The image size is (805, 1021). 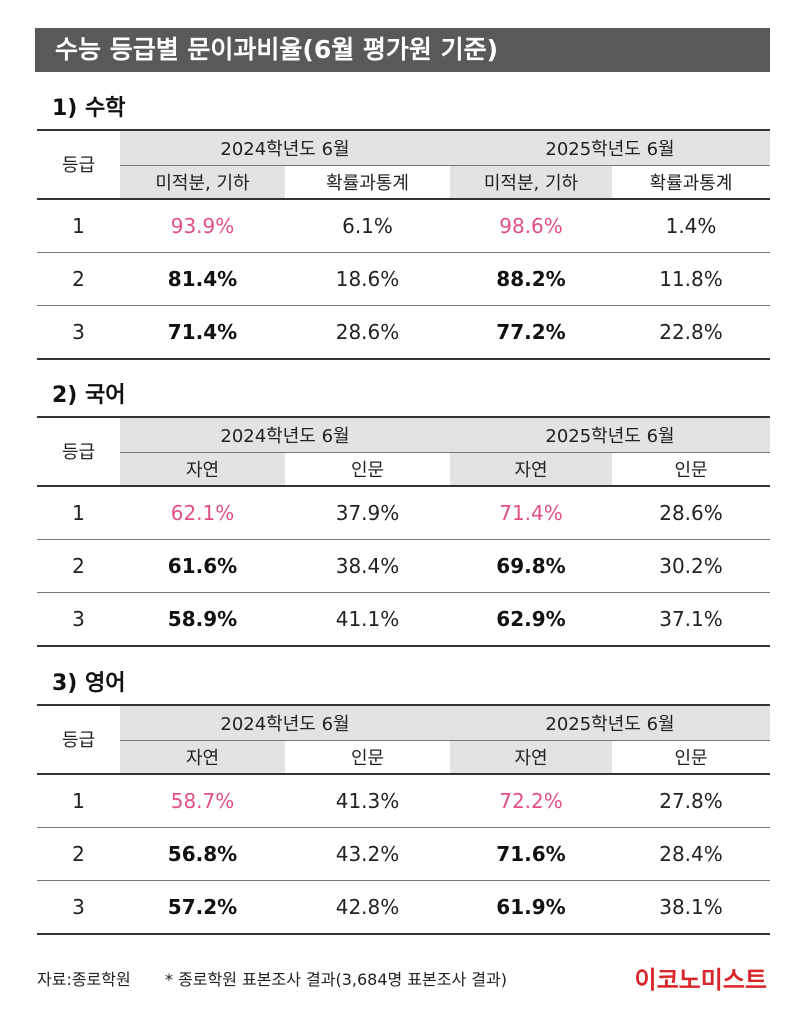 I want to click on value-cell: 72.2%, so click(x=531, y=801).